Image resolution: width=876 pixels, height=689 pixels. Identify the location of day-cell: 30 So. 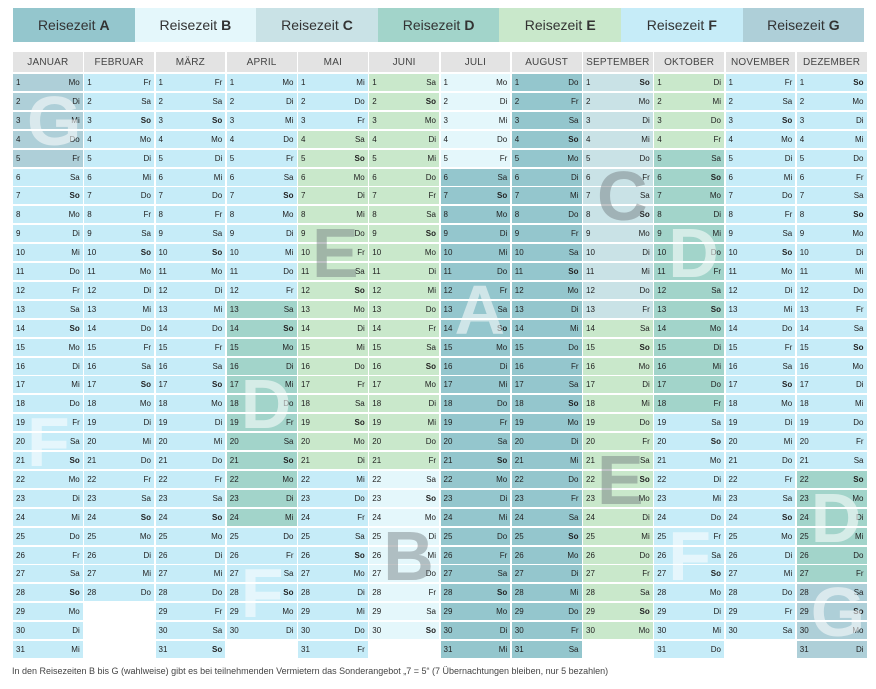
(404, 631).